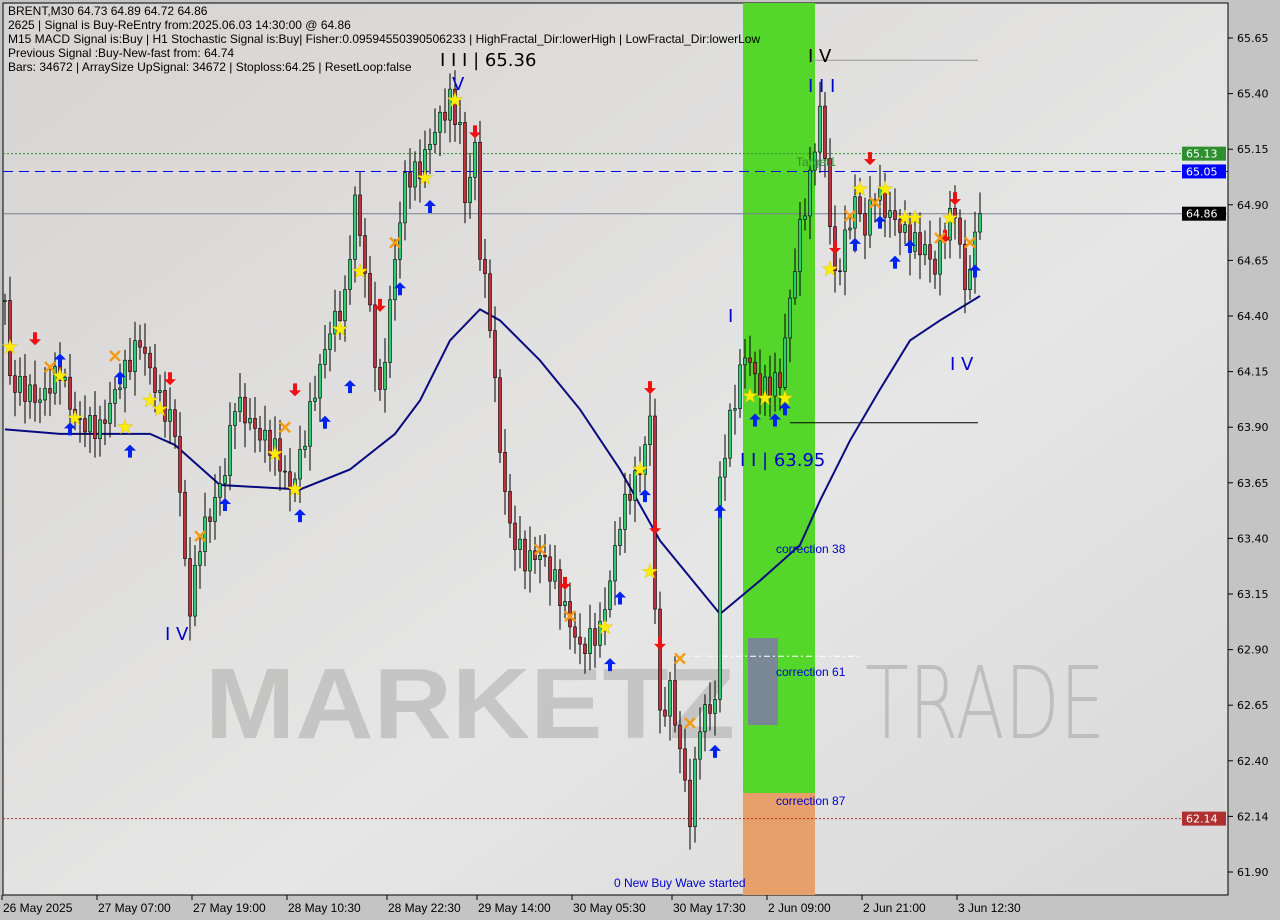  Describe the element at coordinates (821, 86) in the screenshot. I see `wave-label: I I I` at that location.